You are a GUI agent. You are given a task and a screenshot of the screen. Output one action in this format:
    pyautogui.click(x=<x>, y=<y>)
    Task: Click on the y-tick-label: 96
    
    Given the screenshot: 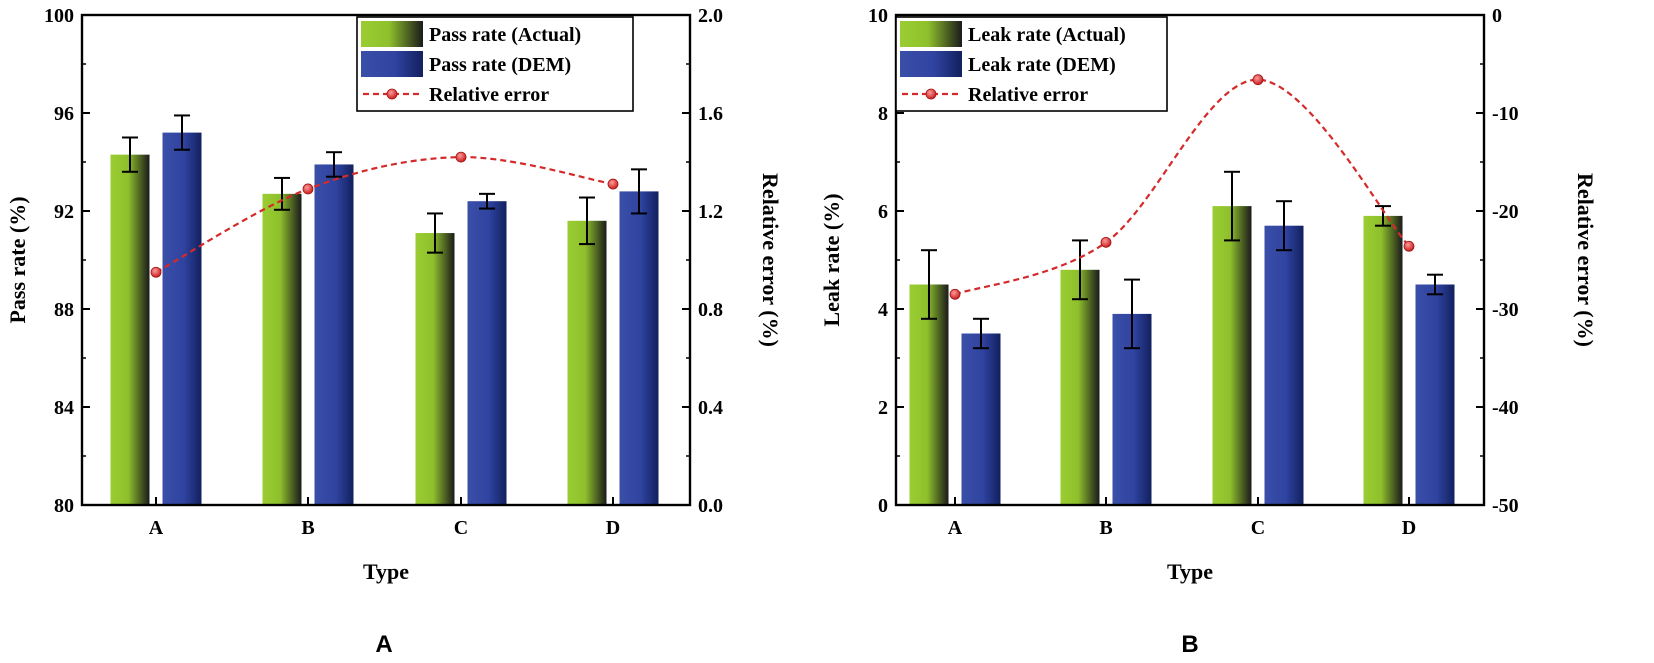 What is the action you would take?
    pyautogui.click(x=64, y=114)
    